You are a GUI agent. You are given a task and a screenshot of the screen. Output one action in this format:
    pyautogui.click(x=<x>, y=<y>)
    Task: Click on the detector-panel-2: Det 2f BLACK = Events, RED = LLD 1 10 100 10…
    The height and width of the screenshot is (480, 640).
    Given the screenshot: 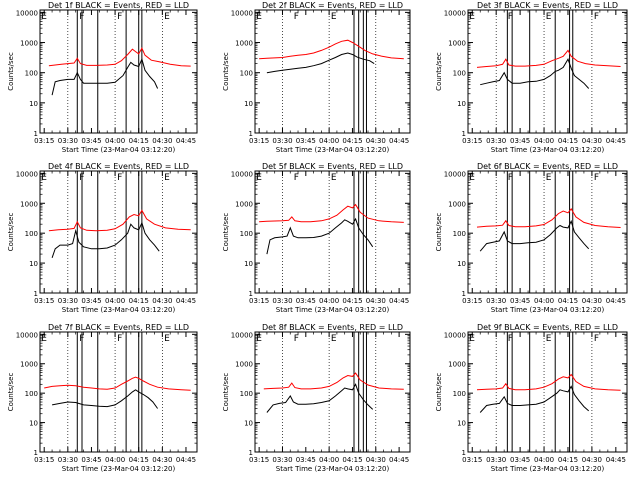 What is the action you would take?
    pyautogui.click(x=316, y=77)
    